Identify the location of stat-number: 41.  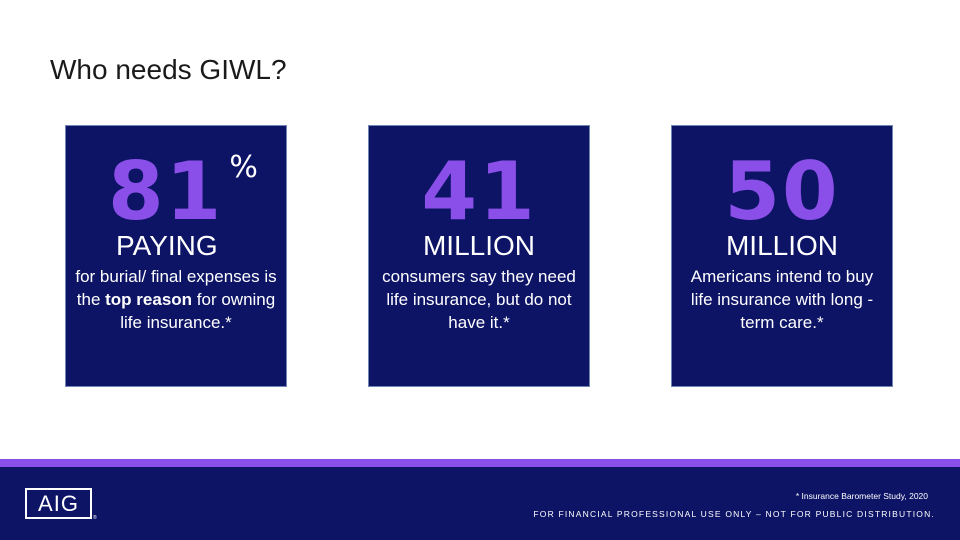
(479, 191).